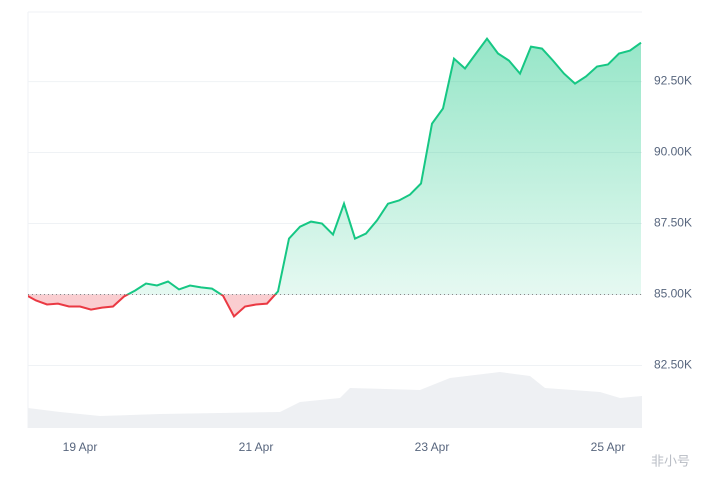  I want to click on y-tick-label: 82.50K, so click(673, 365).